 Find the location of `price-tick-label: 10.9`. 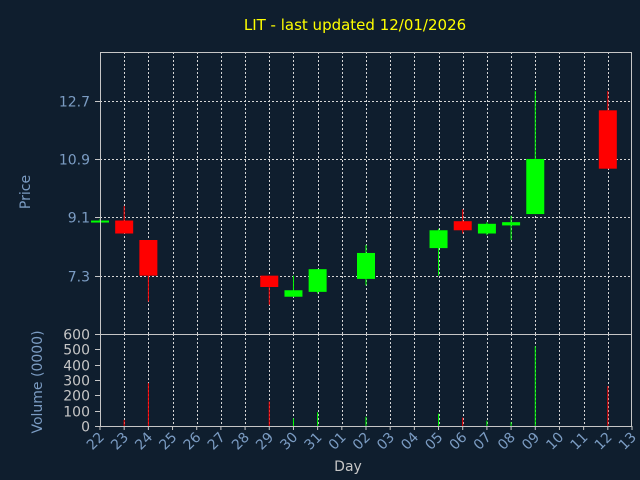

price-tick-label: 10.9 is located at coordinates (74, 161).